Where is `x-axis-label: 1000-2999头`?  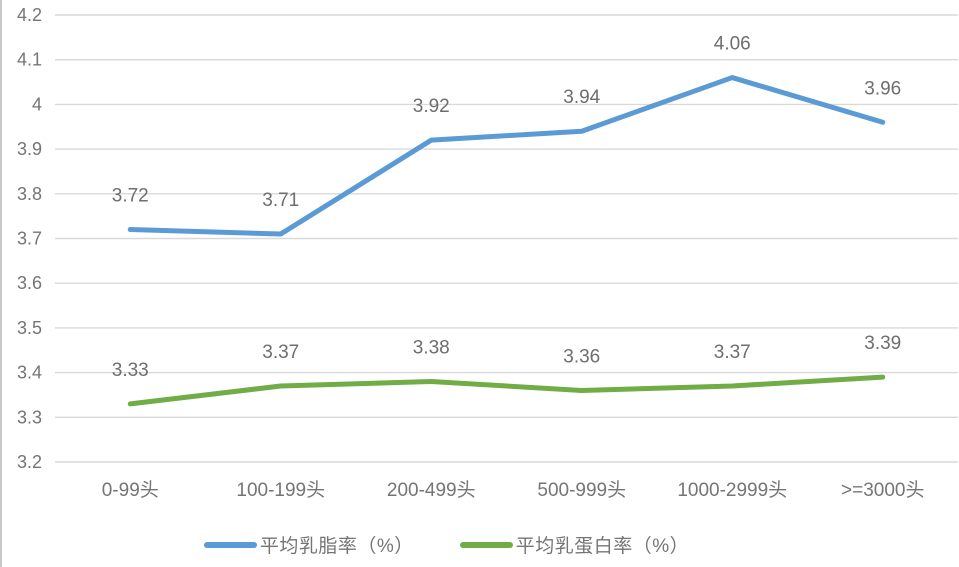
x-axis-label: 1000-2999头 is located at coordinates (732, 490).